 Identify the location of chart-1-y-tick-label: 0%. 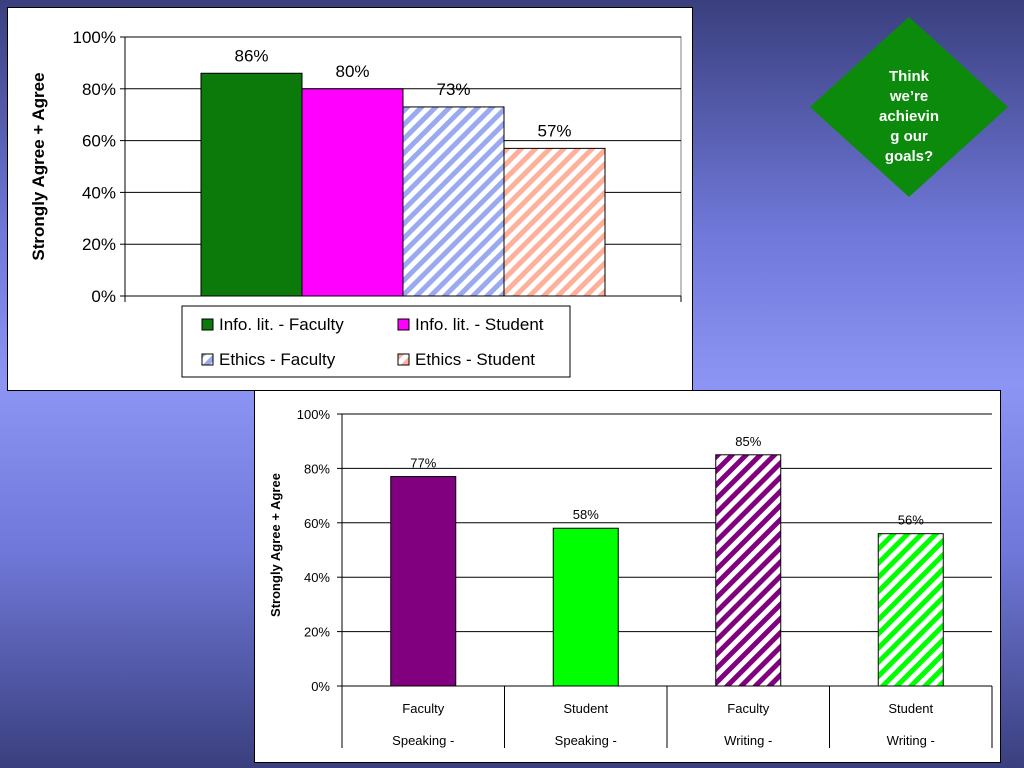
(103, 296).